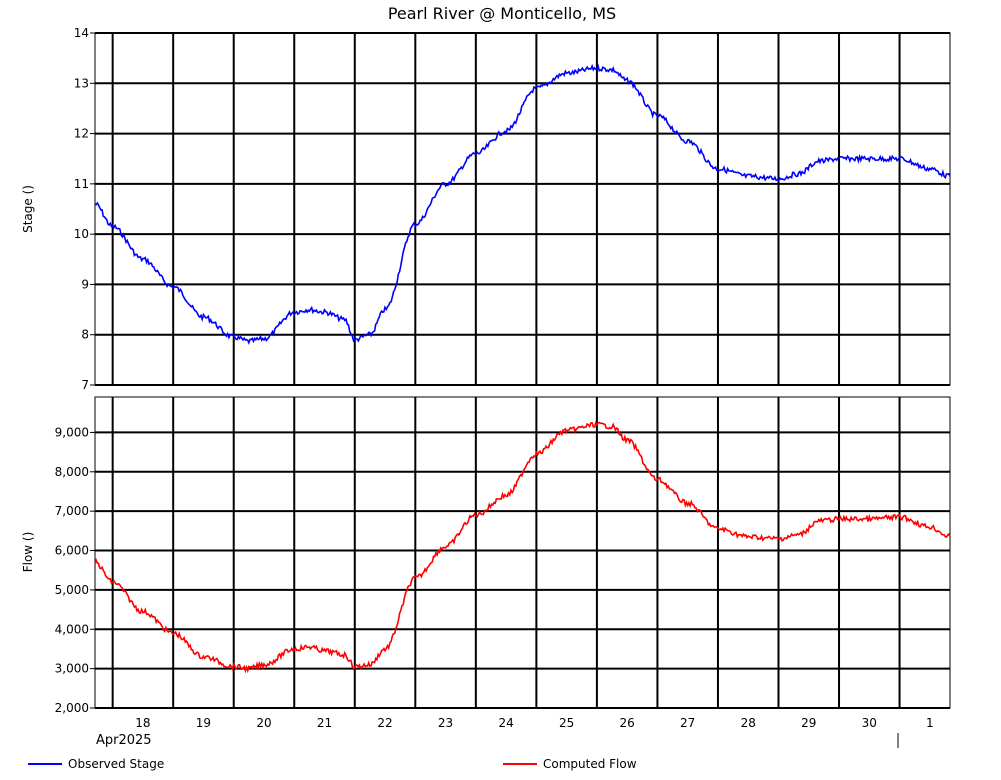 This screenshot has width=1001, height=780. What do you see at coordinates (72, 432) in the screenshot?
I see `flow-y-tick-label: 9,000` at bounding box center [72, 432].